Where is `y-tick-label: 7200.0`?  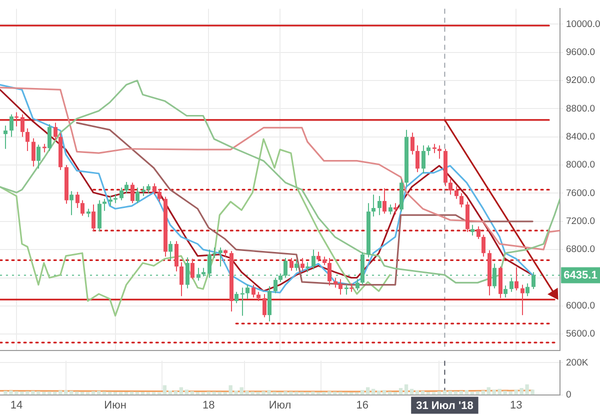
y-tick-label: 7200.0 is located at coordinates (581, 222).